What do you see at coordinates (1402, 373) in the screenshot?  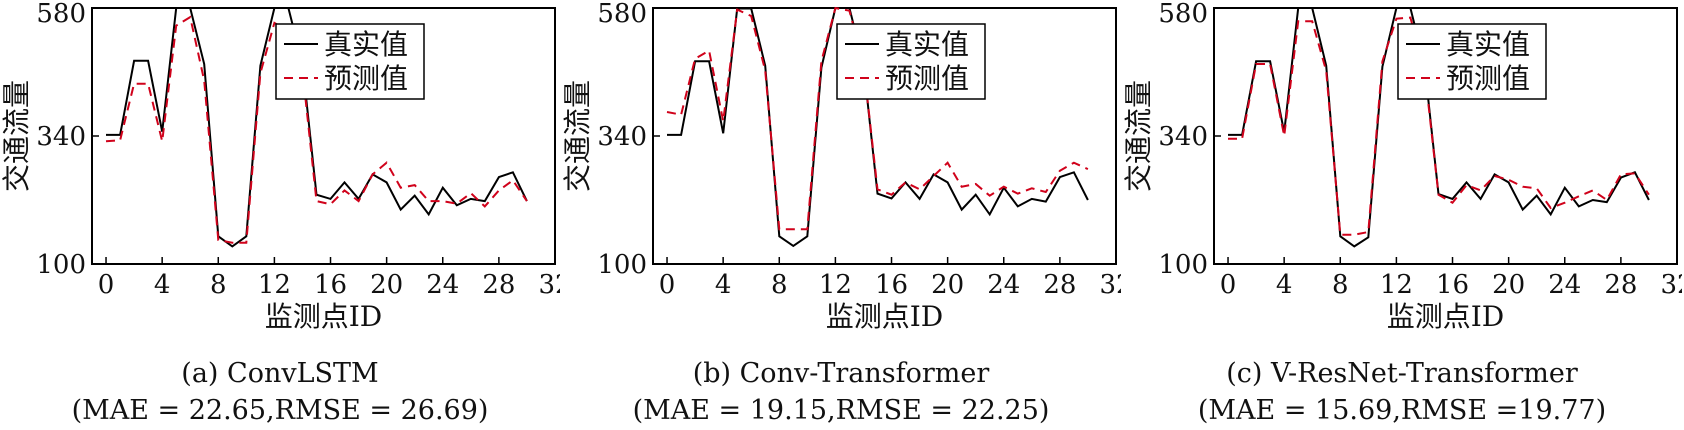 I see `caption-c: (c) V-ResNet-Transformer` at bounding box center [1402, 373].